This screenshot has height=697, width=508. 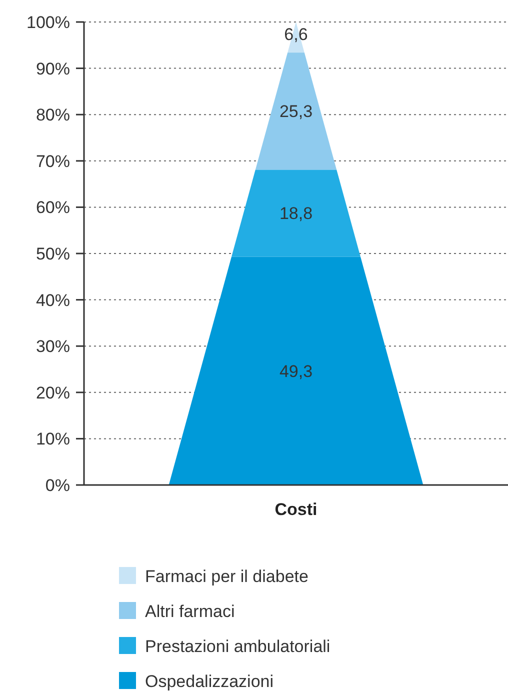 What do you see at coordinates (53, 68) in the screenshot?
I see `y-tick-label: 90%` at bounding box center [53, 68].